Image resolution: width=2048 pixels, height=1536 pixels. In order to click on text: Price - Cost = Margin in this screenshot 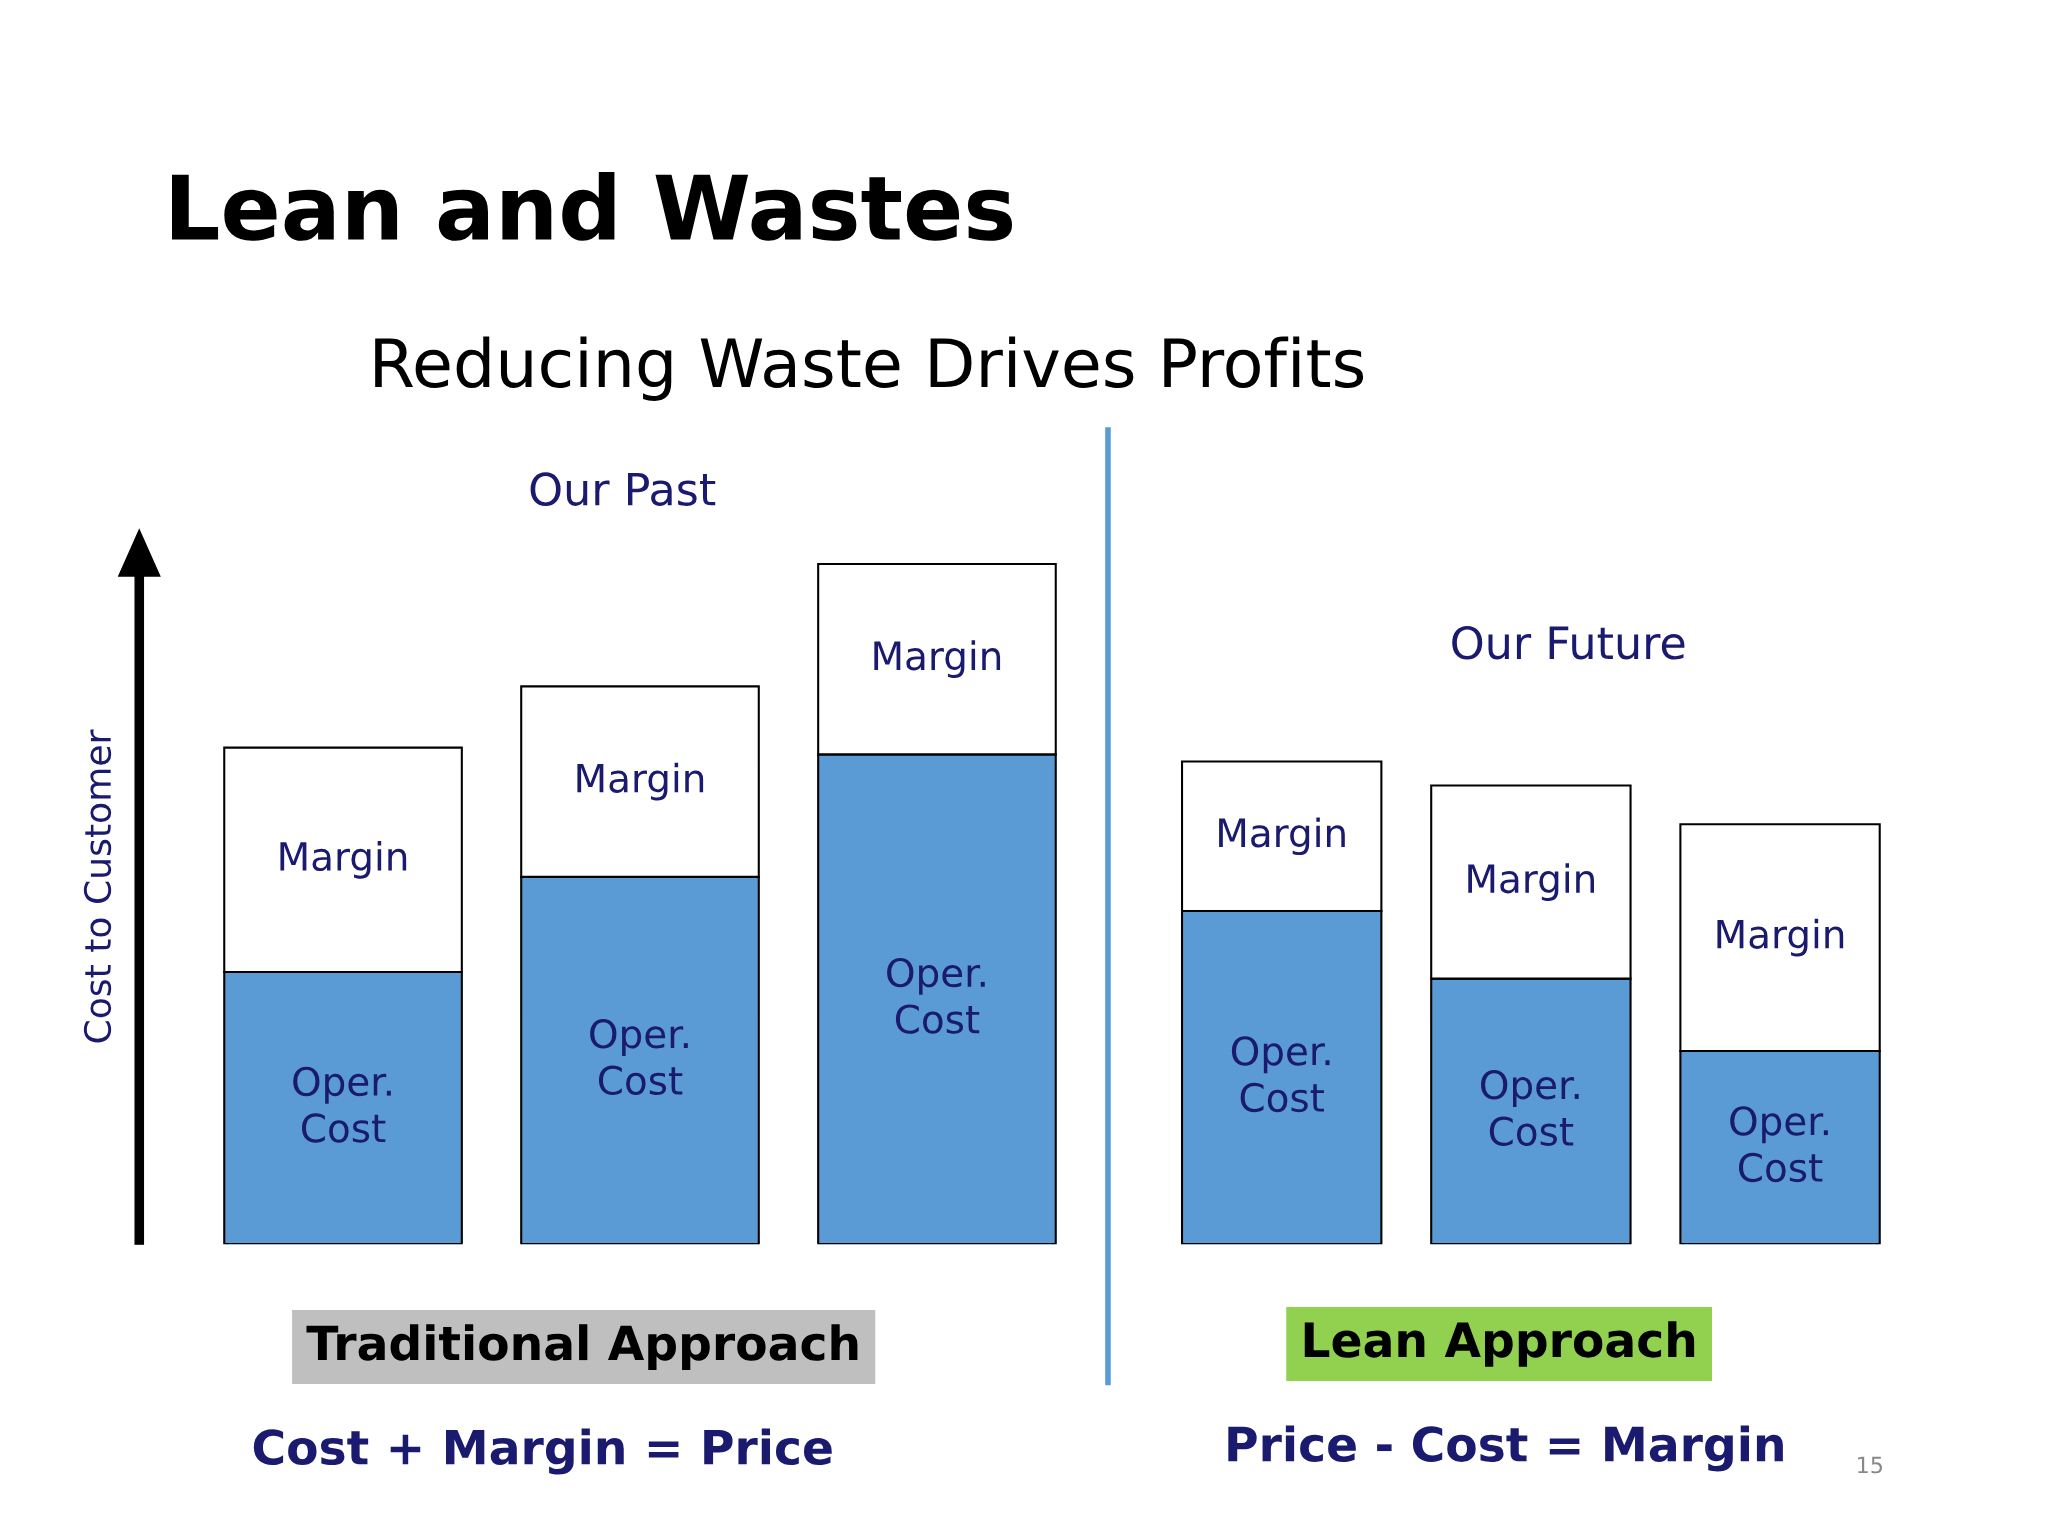, I will do `click(1505, 1448)`.